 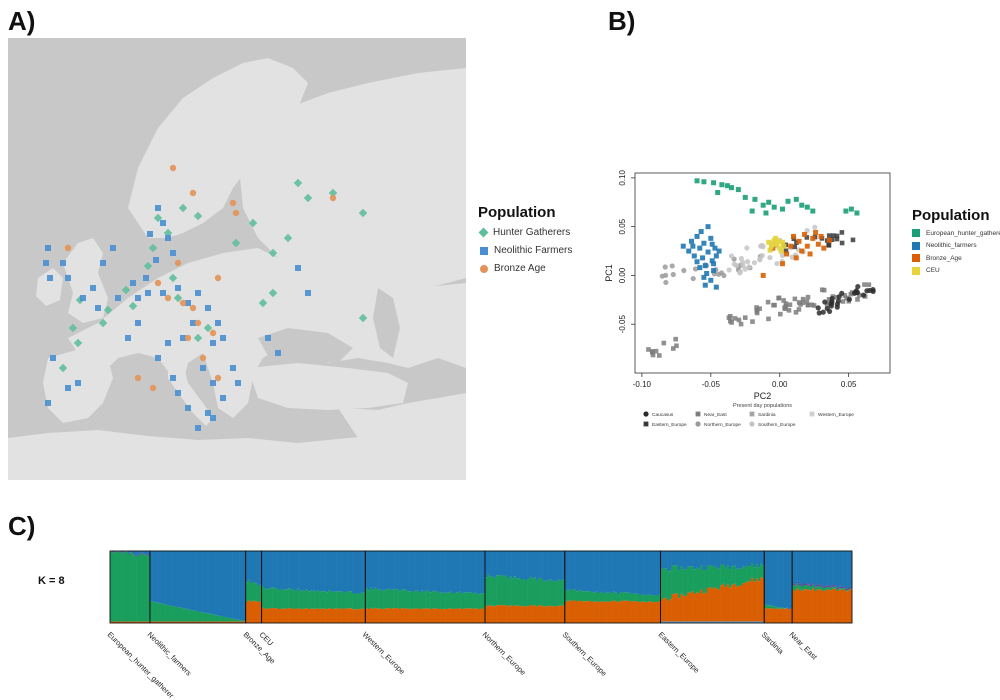 I want to click on map-legend-label: Bronze Age, so click(x=520, y=268).